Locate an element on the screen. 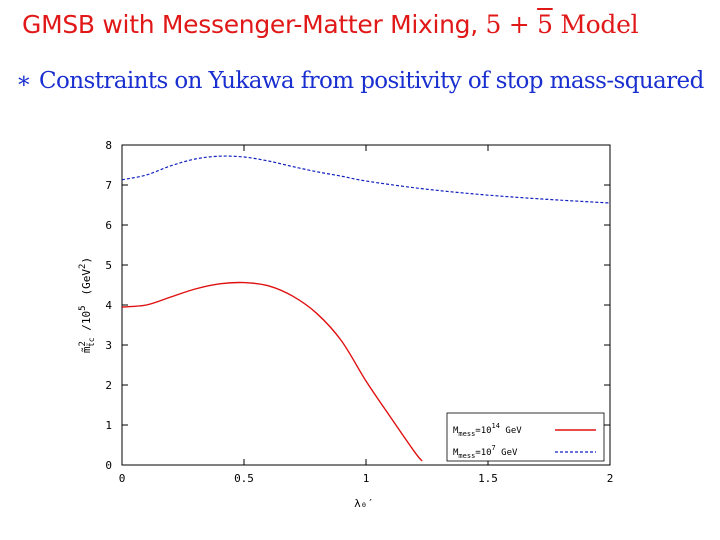 The width and height of the screenshot is (720, 540). legend: Mmess=1014 GeV Mmess=107 GeV is located at coordinates (525, 437).